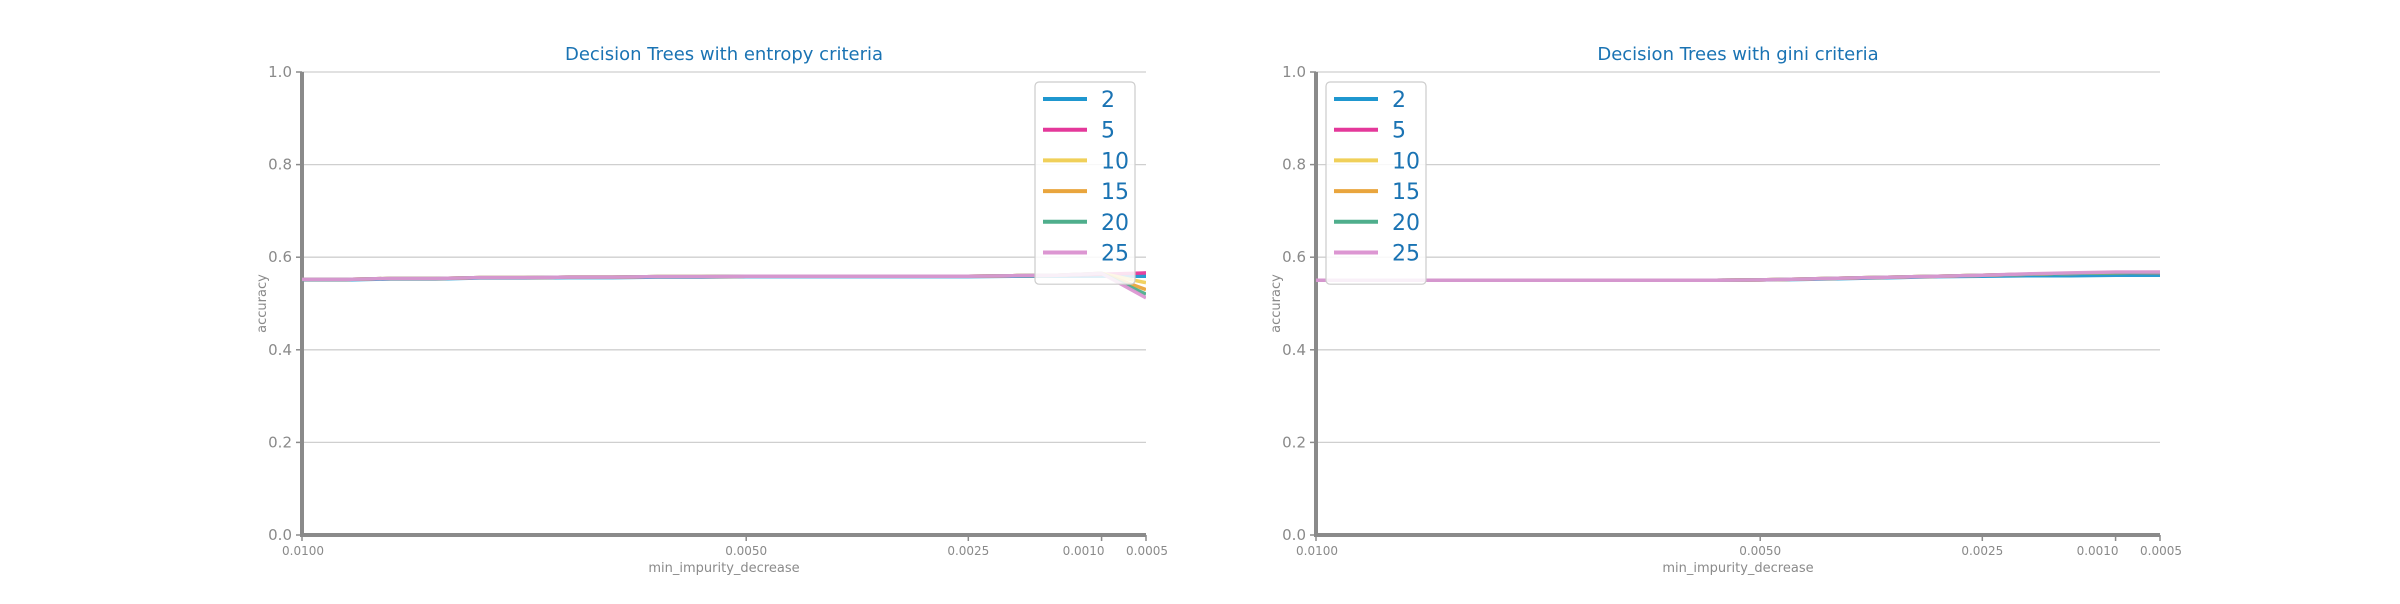  What do you see at coordinates (1737, 54) in the screenshot?
I see `chart-title: Decision Trees with gini criteria` at bounding box center [1737, 54].